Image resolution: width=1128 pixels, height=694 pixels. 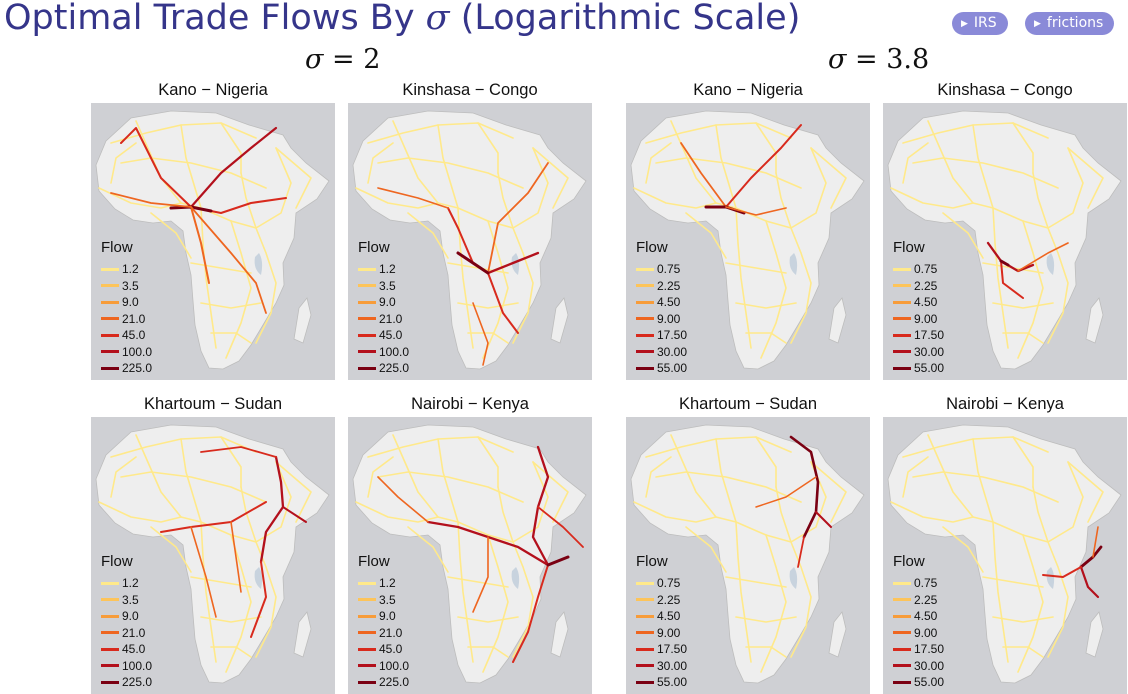 I want to click on frictions-button: ▶ frictions, so click(x=1070, y=23).